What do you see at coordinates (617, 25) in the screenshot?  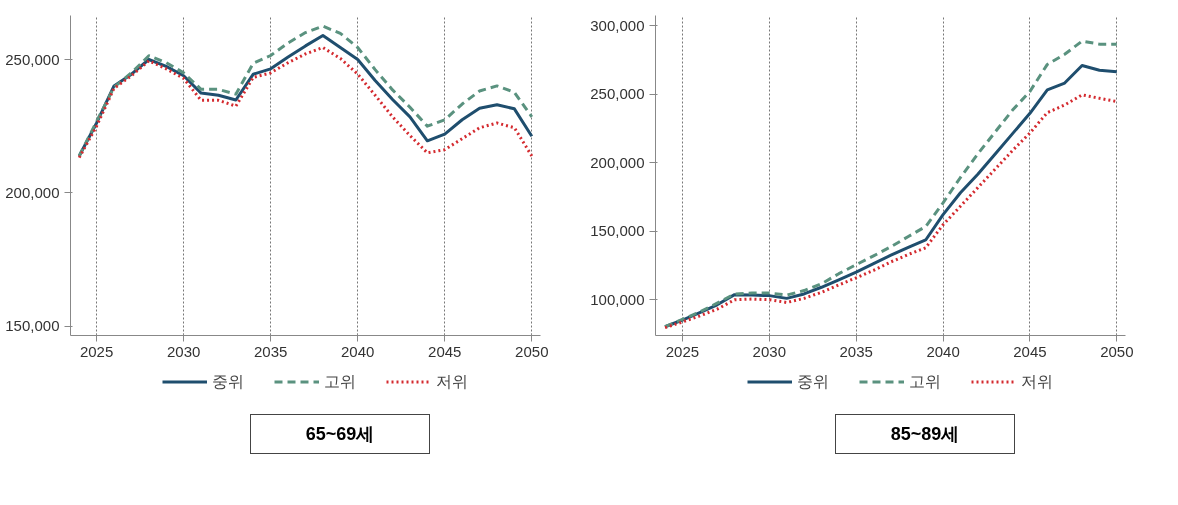 I see `y-tick-label: 300,000` at bounding box center [617, 25].